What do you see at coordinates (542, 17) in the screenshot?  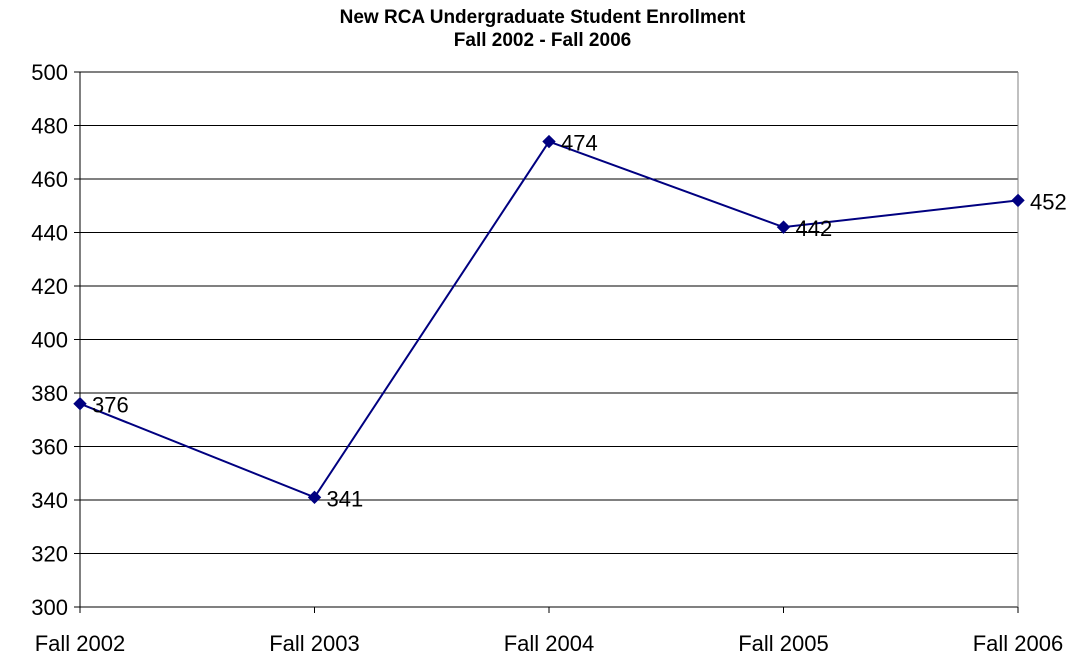 I see `chart-title: New RCA Undergraduate Student Enrollment` at bounding box center [542, 17].